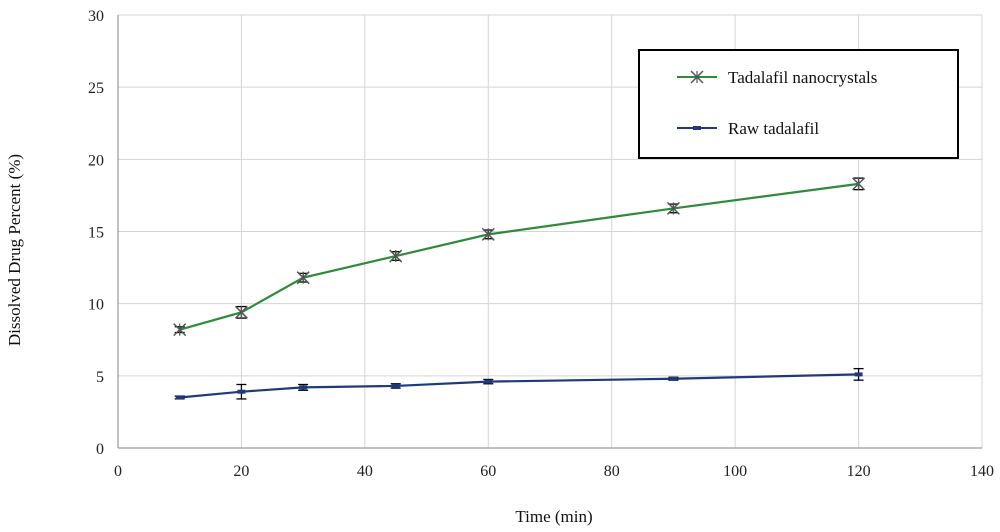 This screenshot has width=1000, height=532. I want to click on y-tick-label: 10, so click(96, 305).